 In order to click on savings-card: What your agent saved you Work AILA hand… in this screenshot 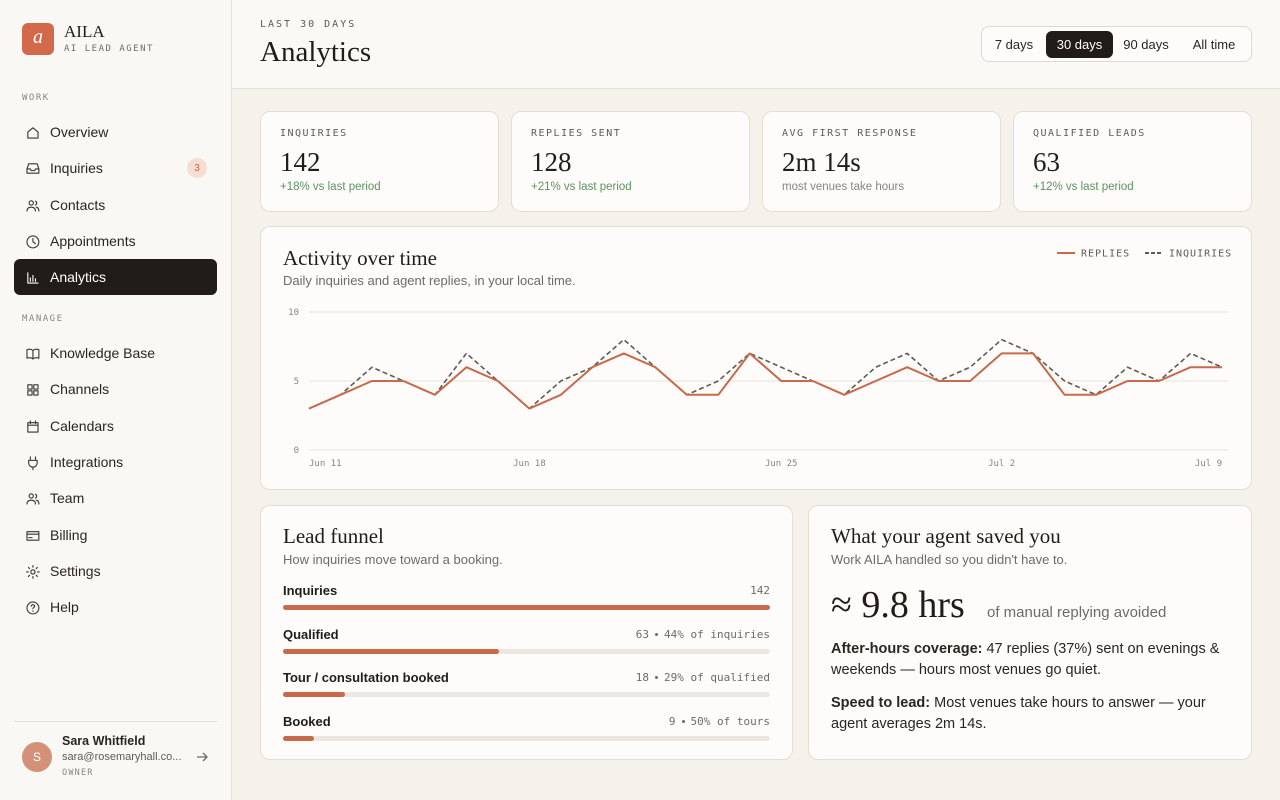, I will do `click(1030, 632)`.